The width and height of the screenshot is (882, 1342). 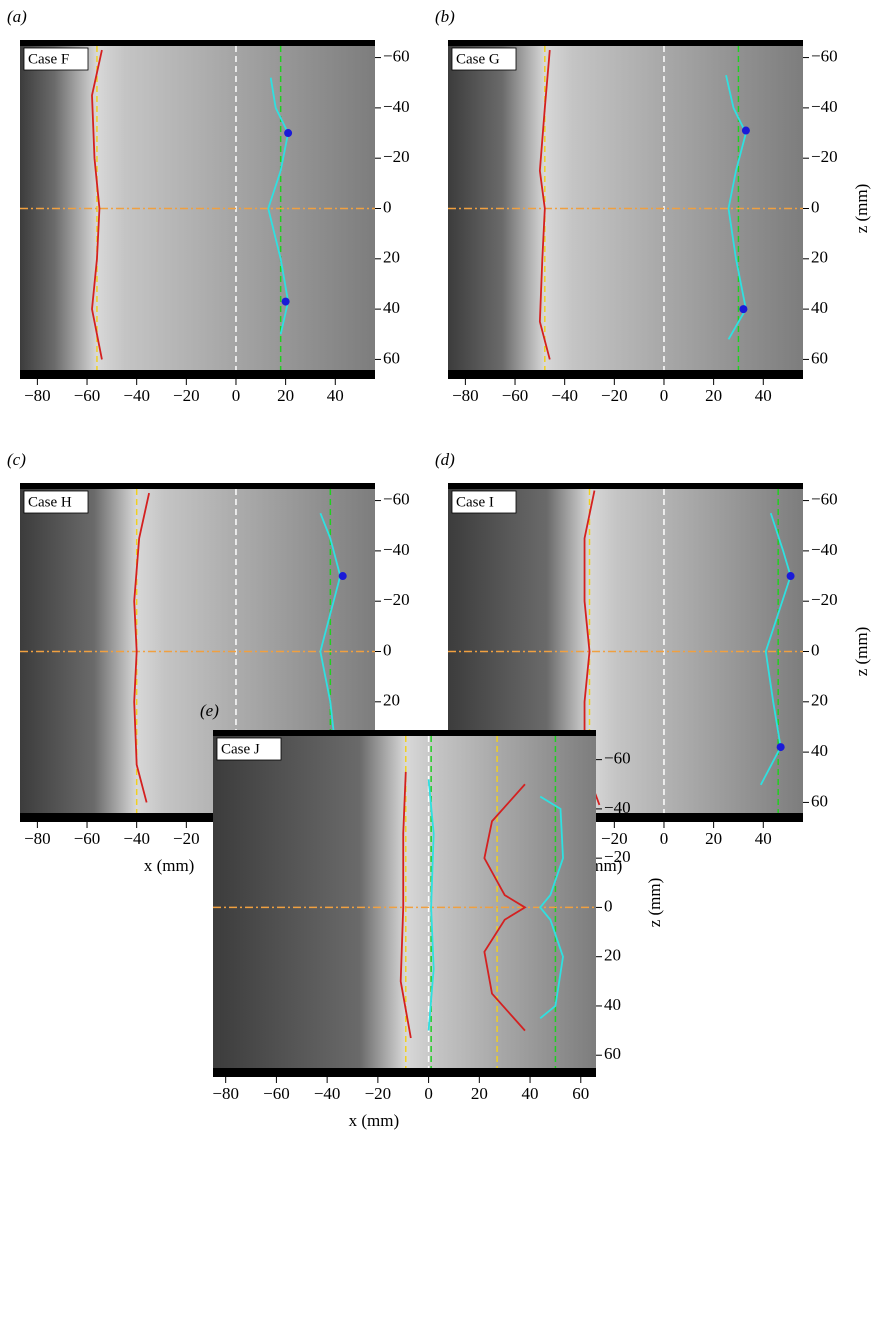 I want to click on case-label: Case I, so click(x=475, y=502).